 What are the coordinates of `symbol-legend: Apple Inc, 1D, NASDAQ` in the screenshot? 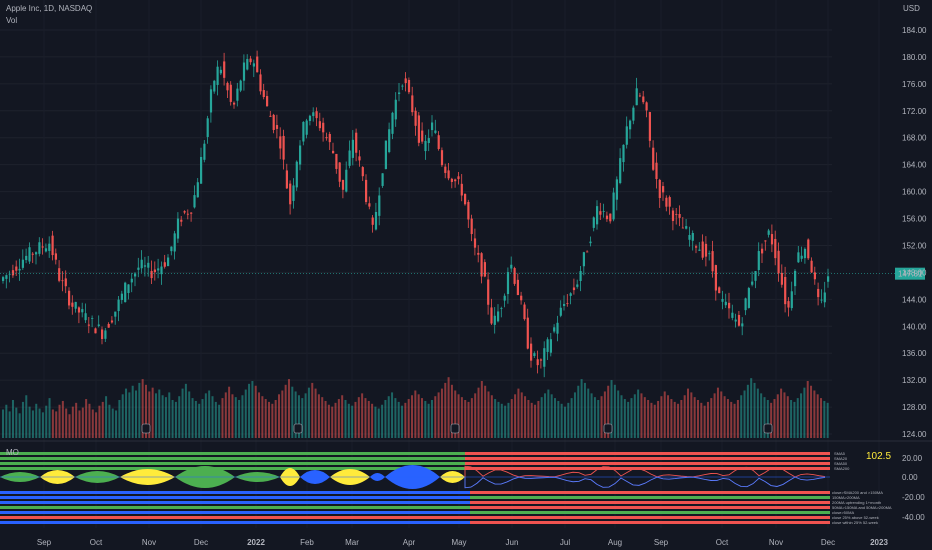 It's located at (49, 8).